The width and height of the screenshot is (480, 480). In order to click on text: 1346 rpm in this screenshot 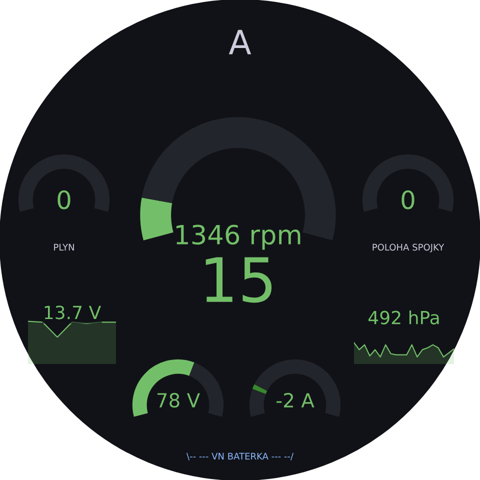, I will do `click(238, 237)`.